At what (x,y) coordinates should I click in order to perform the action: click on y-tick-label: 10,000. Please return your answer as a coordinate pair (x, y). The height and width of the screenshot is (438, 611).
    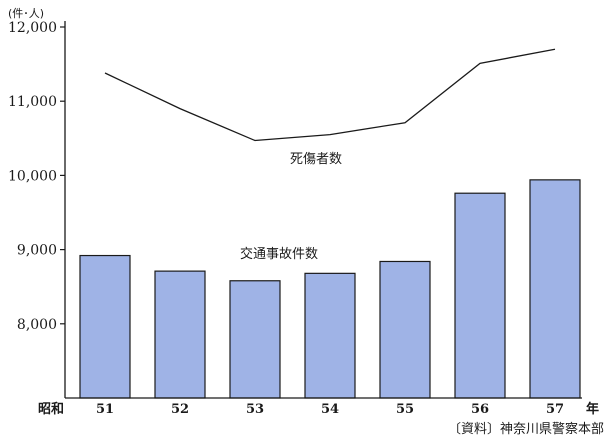
    Looking at the image, I should click on (32, 176).